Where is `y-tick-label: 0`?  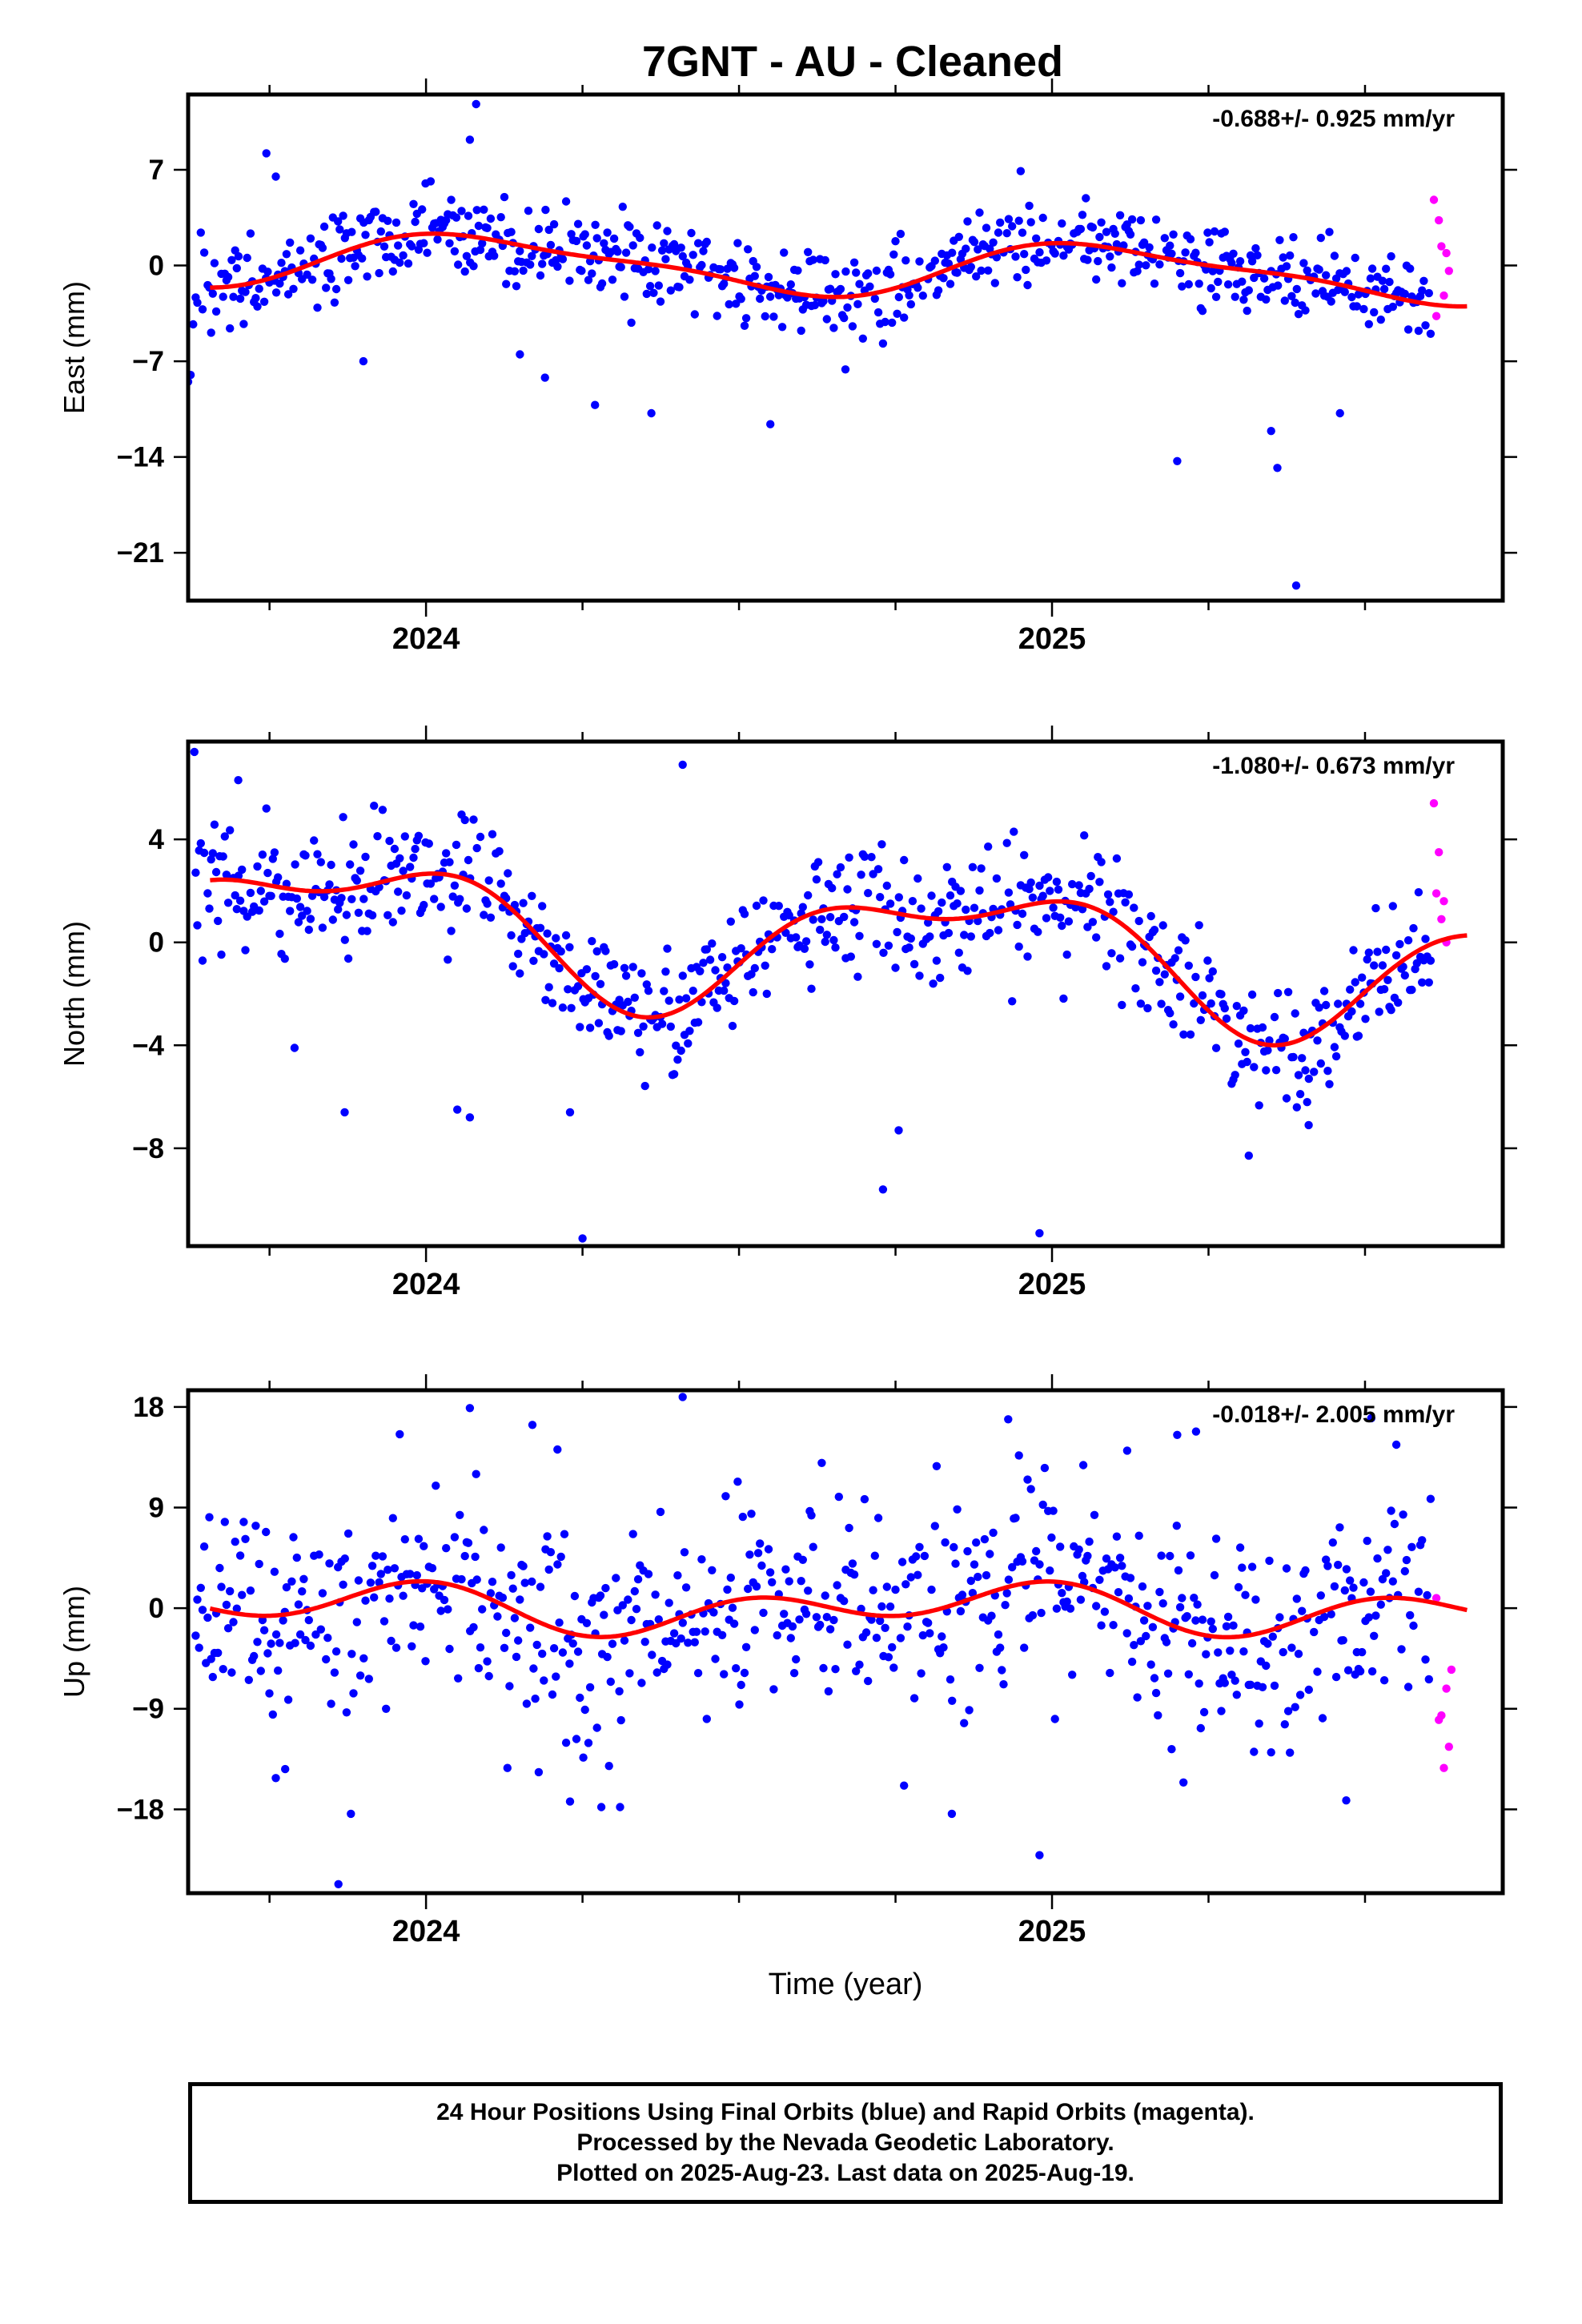
y-tick-label: 0 is located at coordinates (156, 943).